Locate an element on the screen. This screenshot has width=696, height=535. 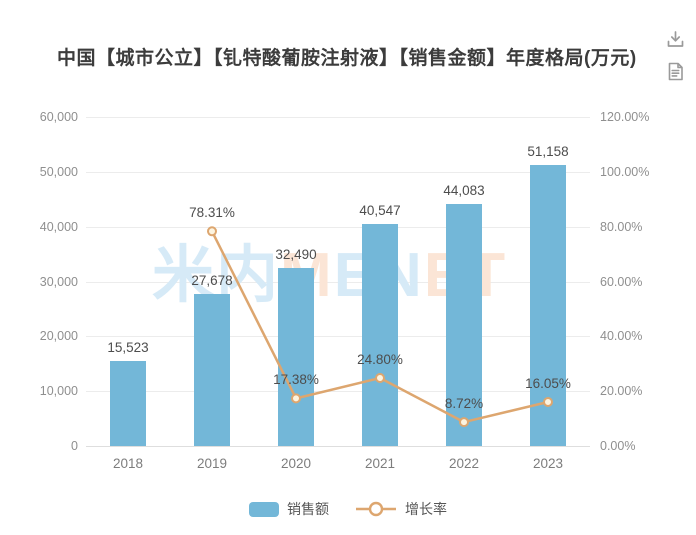
left-axis-tick: 40,000 is located at coordinates (58, 226).